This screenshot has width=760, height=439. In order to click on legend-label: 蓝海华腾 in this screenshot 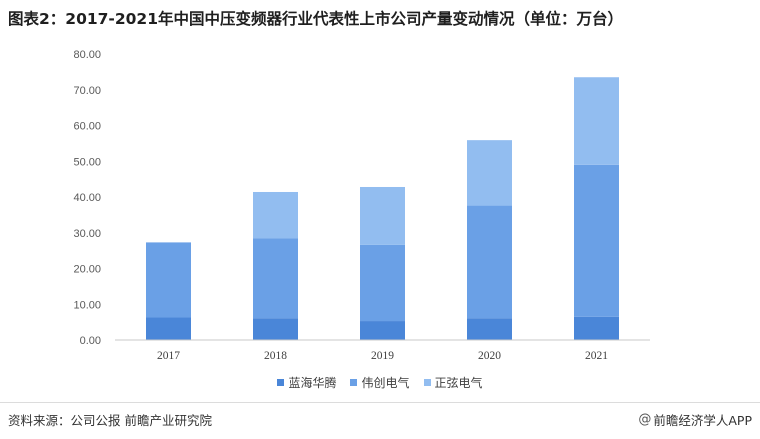, I will do `click(312, 383)`.